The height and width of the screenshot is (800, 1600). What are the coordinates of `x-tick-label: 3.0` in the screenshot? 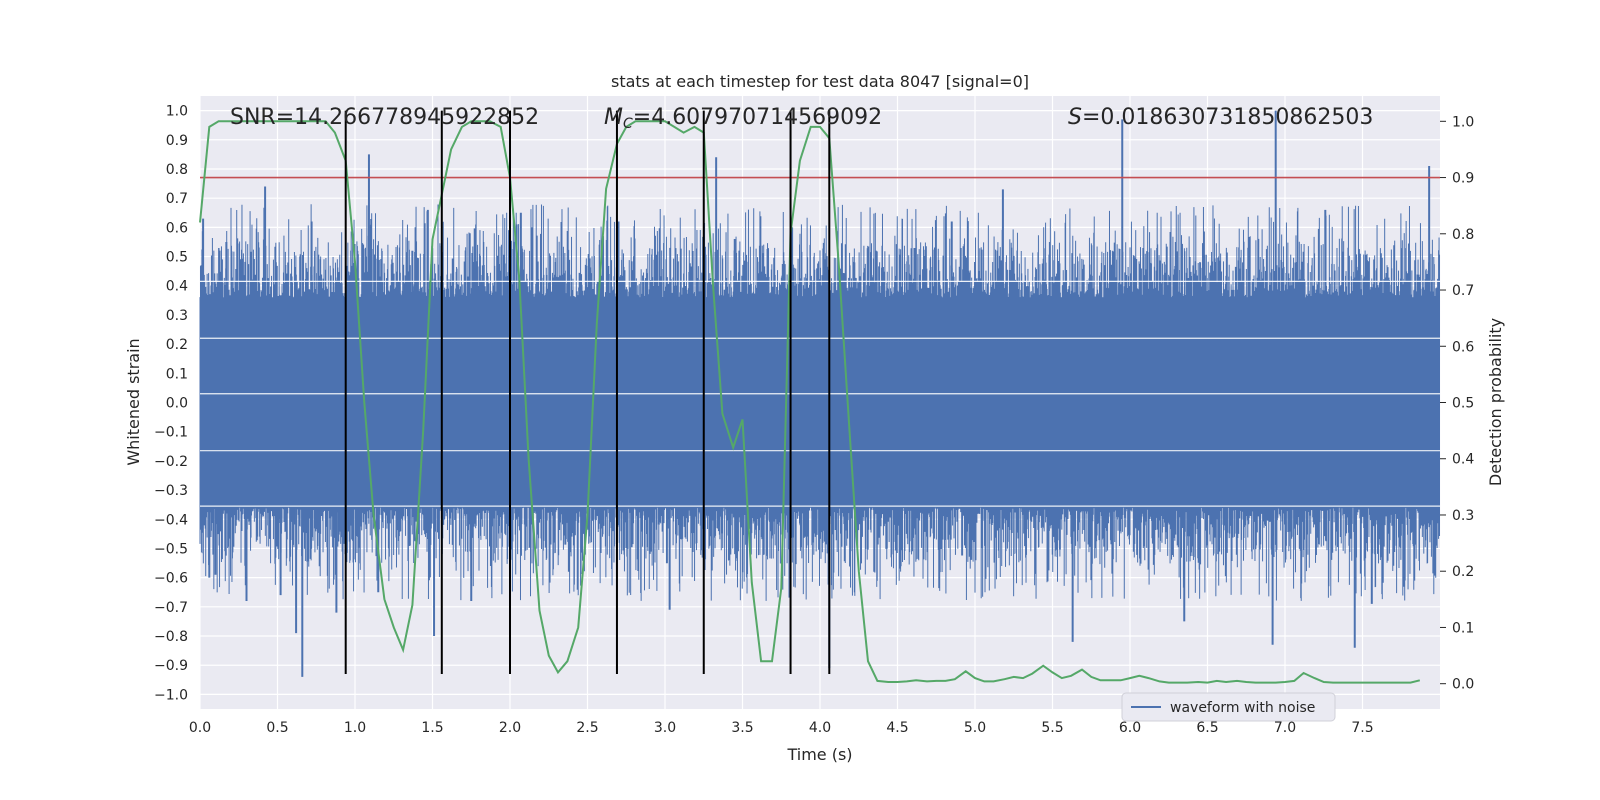 It's located at (665, 728).